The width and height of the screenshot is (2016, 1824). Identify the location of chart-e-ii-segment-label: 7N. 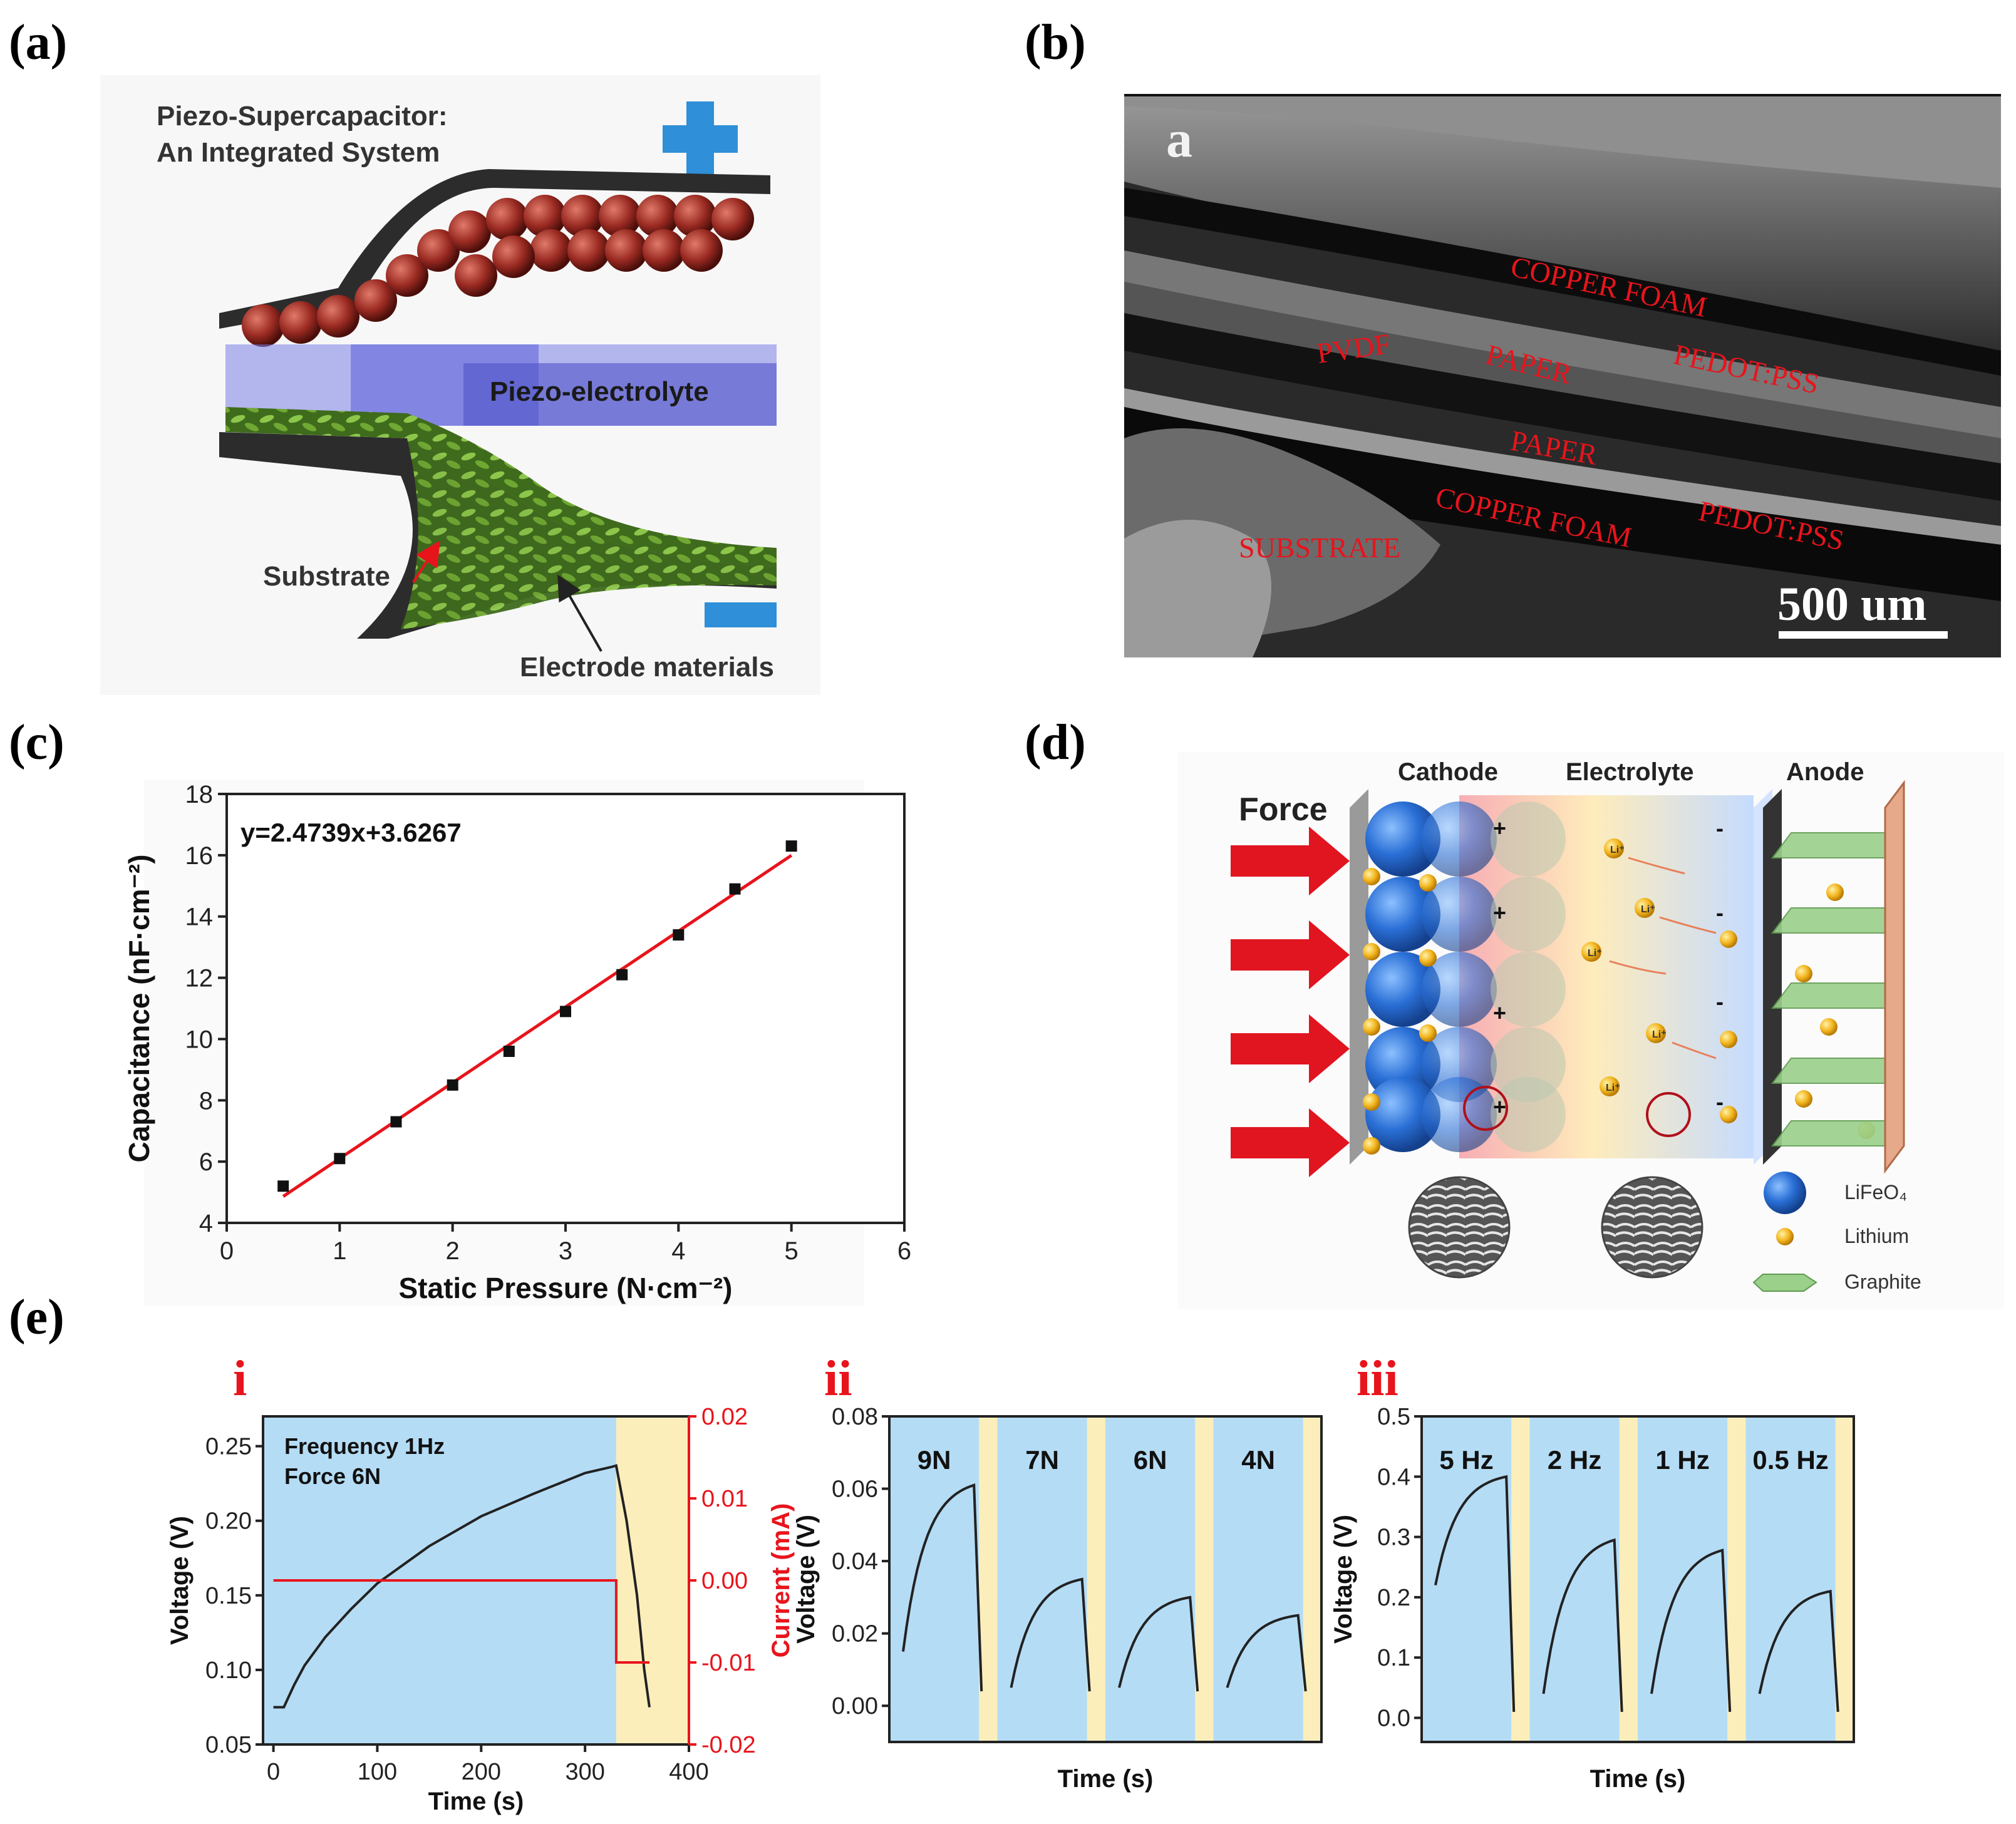
(1042, 1460).